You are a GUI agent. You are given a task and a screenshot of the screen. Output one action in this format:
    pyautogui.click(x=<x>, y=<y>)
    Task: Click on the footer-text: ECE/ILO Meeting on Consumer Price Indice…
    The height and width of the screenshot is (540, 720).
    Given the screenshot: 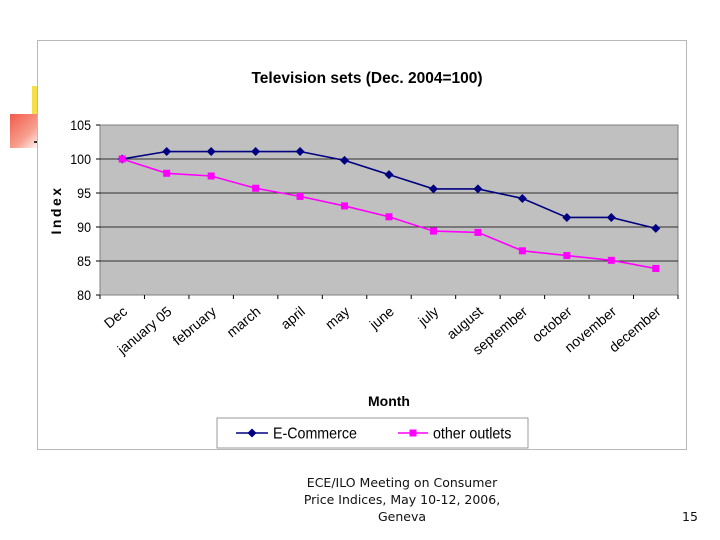 What is the action you would take?
    pyautogui.click(x=402, y=499)
    